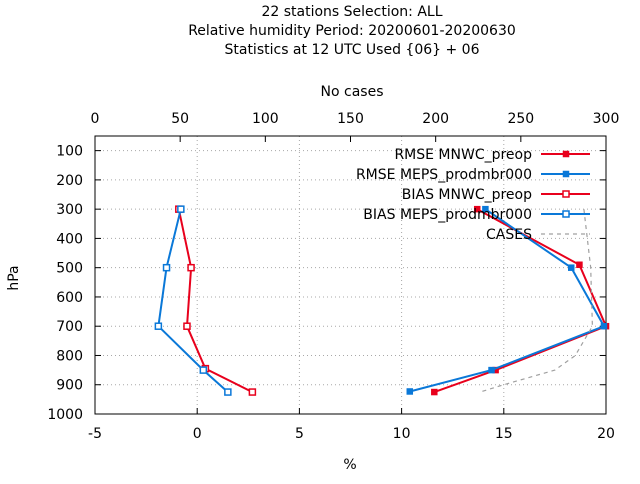  Describe the element at coordinates (504, 434) in the screenshot. I see `x-tick-label: 15` at that location.